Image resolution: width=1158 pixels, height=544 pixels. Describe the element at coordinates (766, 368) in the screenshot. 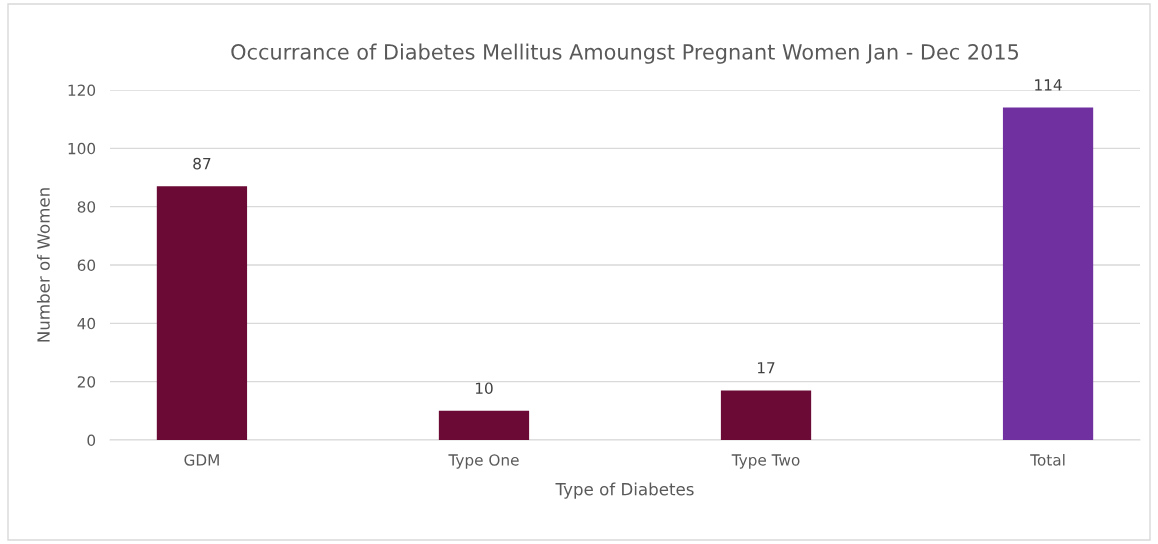

I see `data-label: 17` at that location.